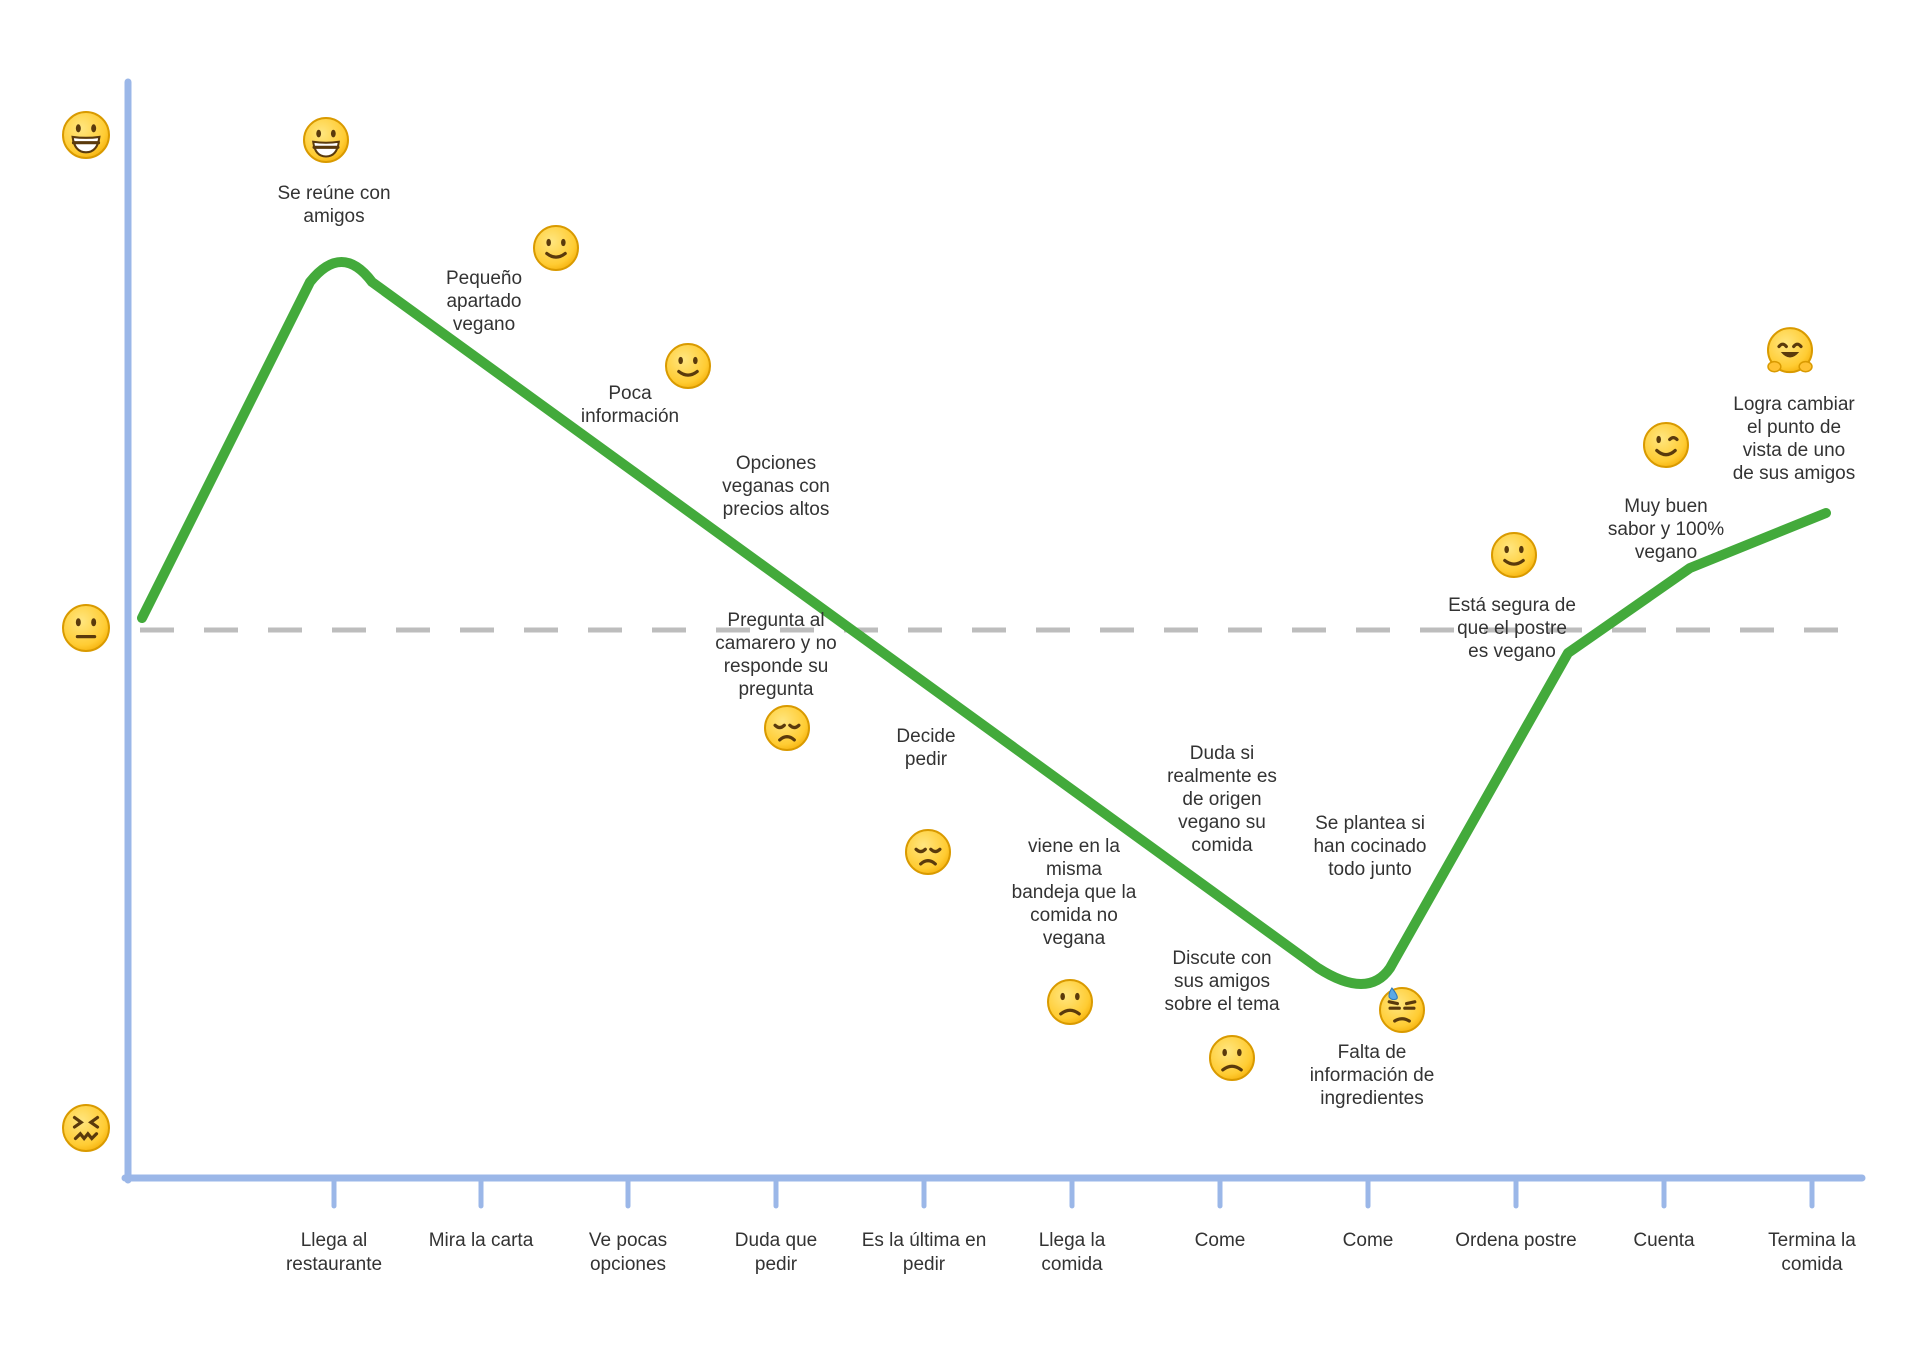 The height and width of the screenshot is (1357, 1920). I want to click on stage-label: Termina la comida, so click(1812, 1252).